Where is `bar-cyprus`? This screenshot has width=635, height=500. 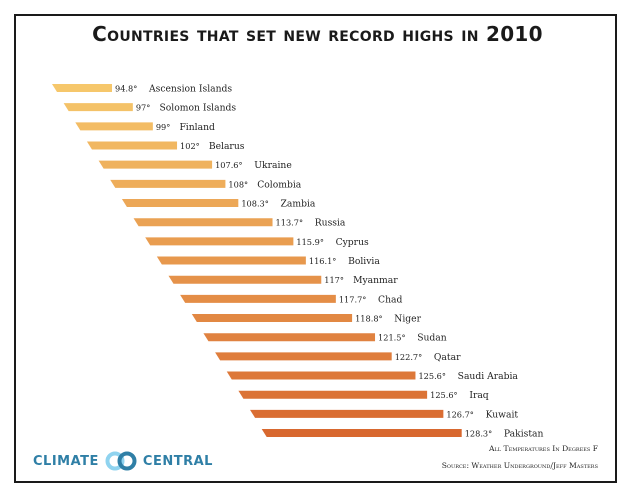 bar-cyprus is located at coordinates (219, 241).